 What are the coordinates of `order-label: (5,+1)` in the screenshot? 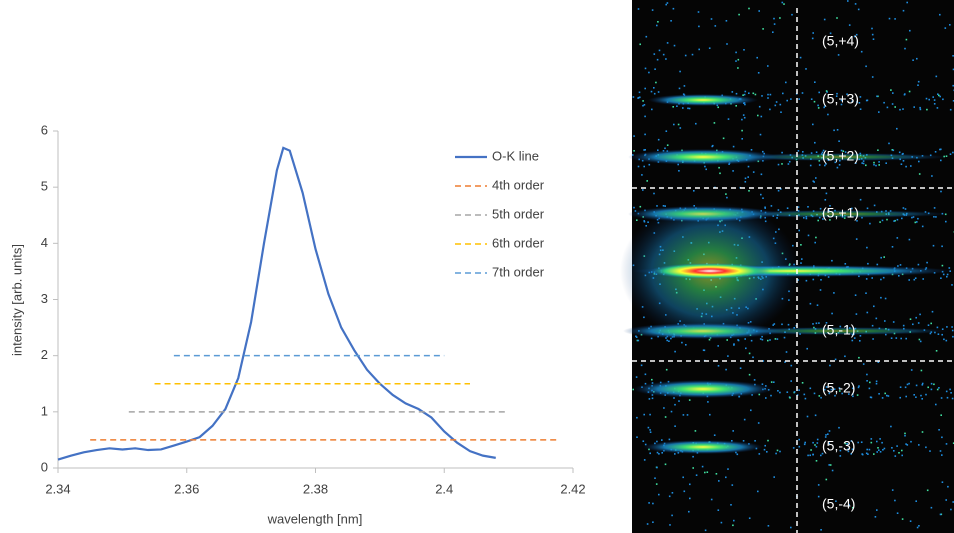 It's located at (840, 213).